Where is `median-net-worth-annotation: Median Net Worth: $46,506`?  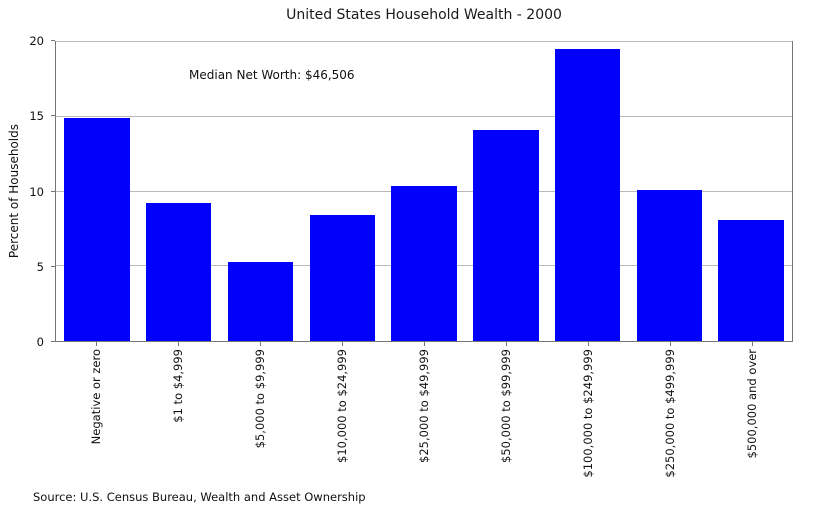 median-net-worth-annotation: Median Net Worth: $46,506 is located at coordinates (272, 75).